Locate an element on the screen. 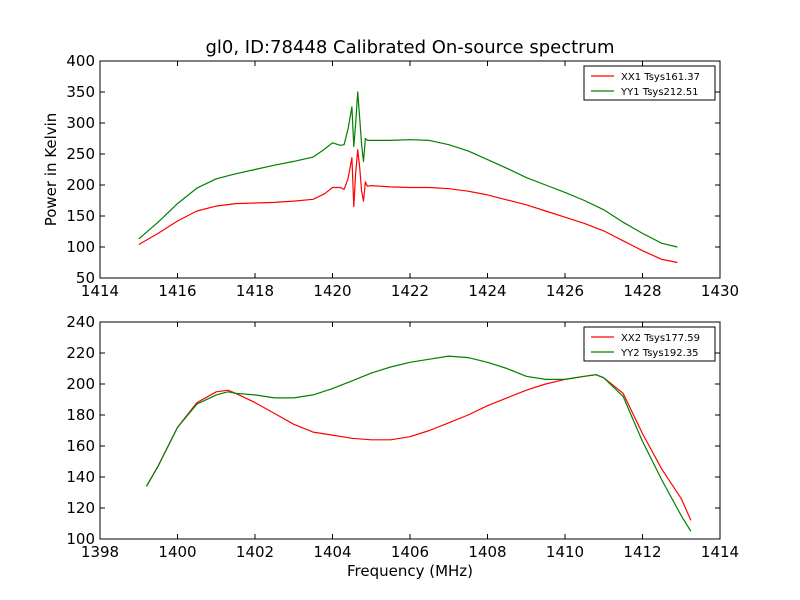 This screenshot has height=600, width=800. y-tick-label: 140 is located at coordinates (80, 477).